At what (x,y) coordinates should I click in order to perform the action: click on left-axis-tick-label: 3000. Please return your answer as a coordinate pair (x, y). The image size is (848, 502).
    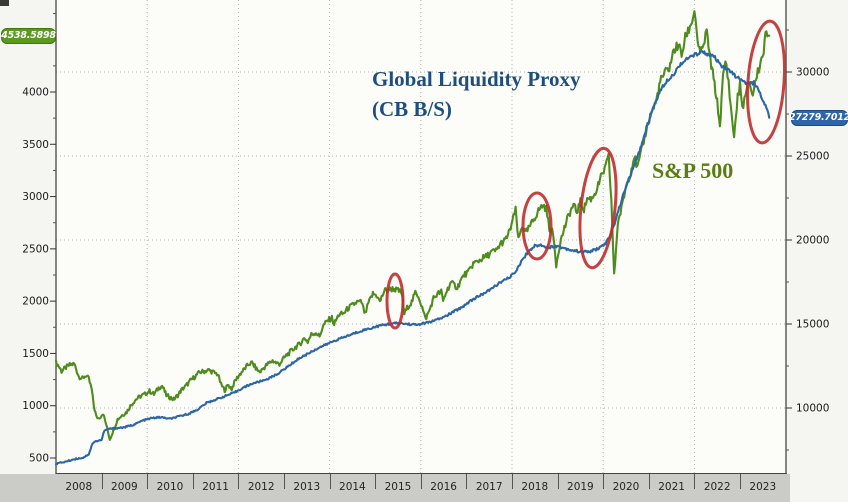
    Looking at the image, I should click on (35, 197).